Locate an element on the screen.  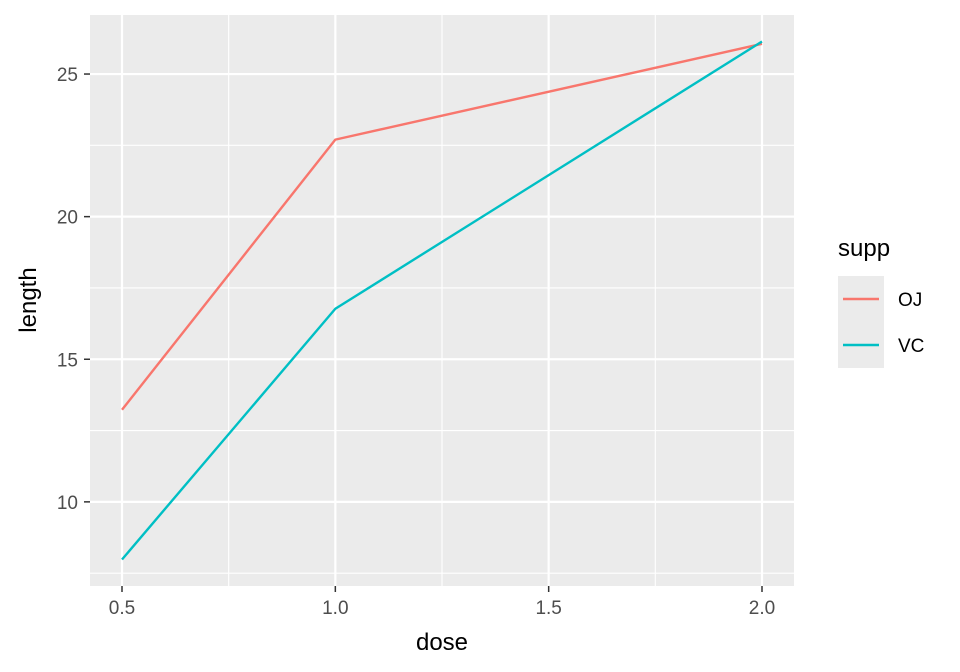
x-tick-label: 1.0 is located at coordinates (335, 608).